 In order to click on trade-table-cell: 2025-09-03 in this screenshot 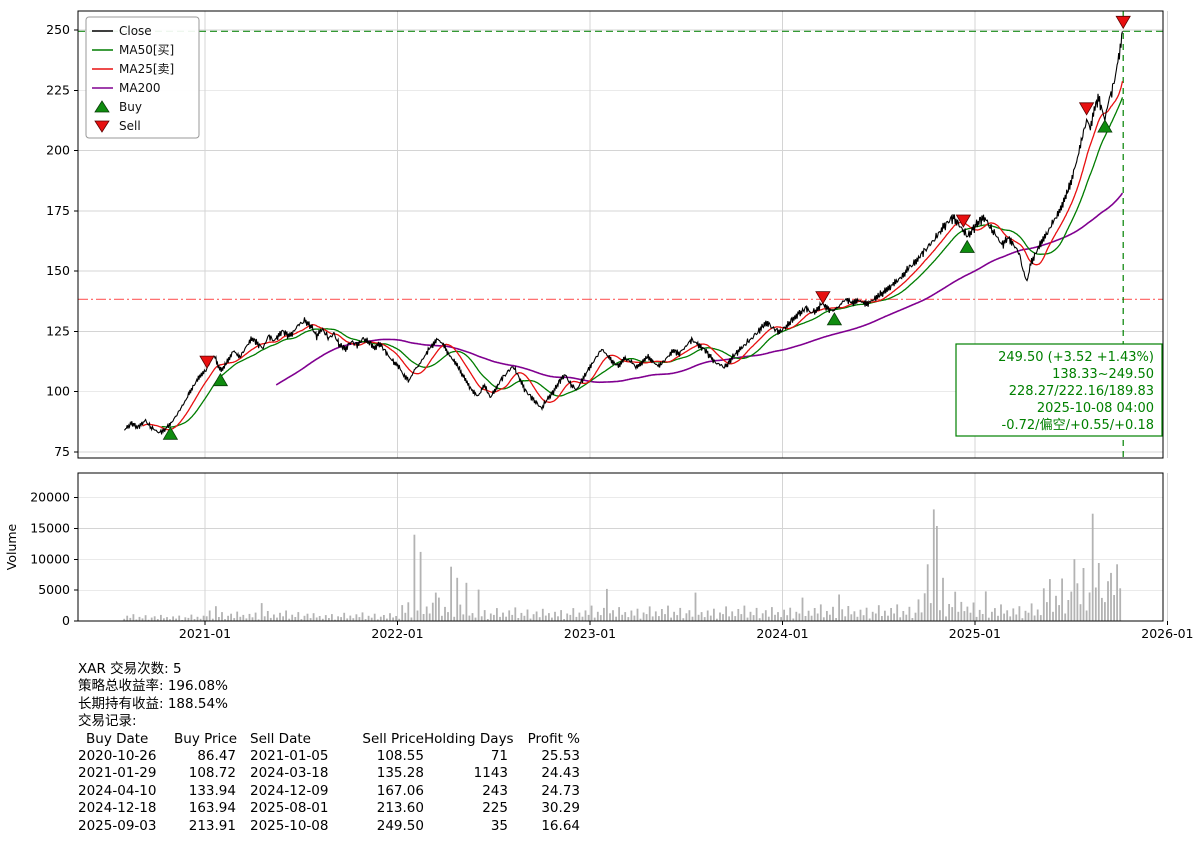, I will do `click(117, 825)`.